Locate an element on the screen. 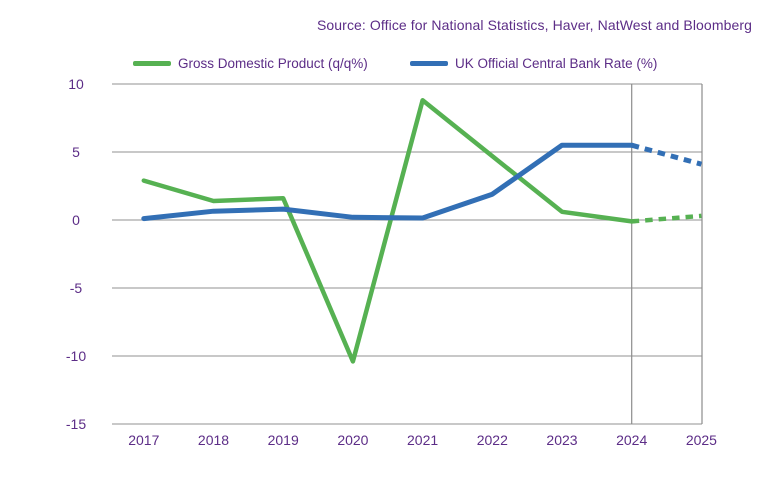 This screenshot has width=768, height=478. x-axis-label-2025: 2025 is located at coordinates (701, 440).